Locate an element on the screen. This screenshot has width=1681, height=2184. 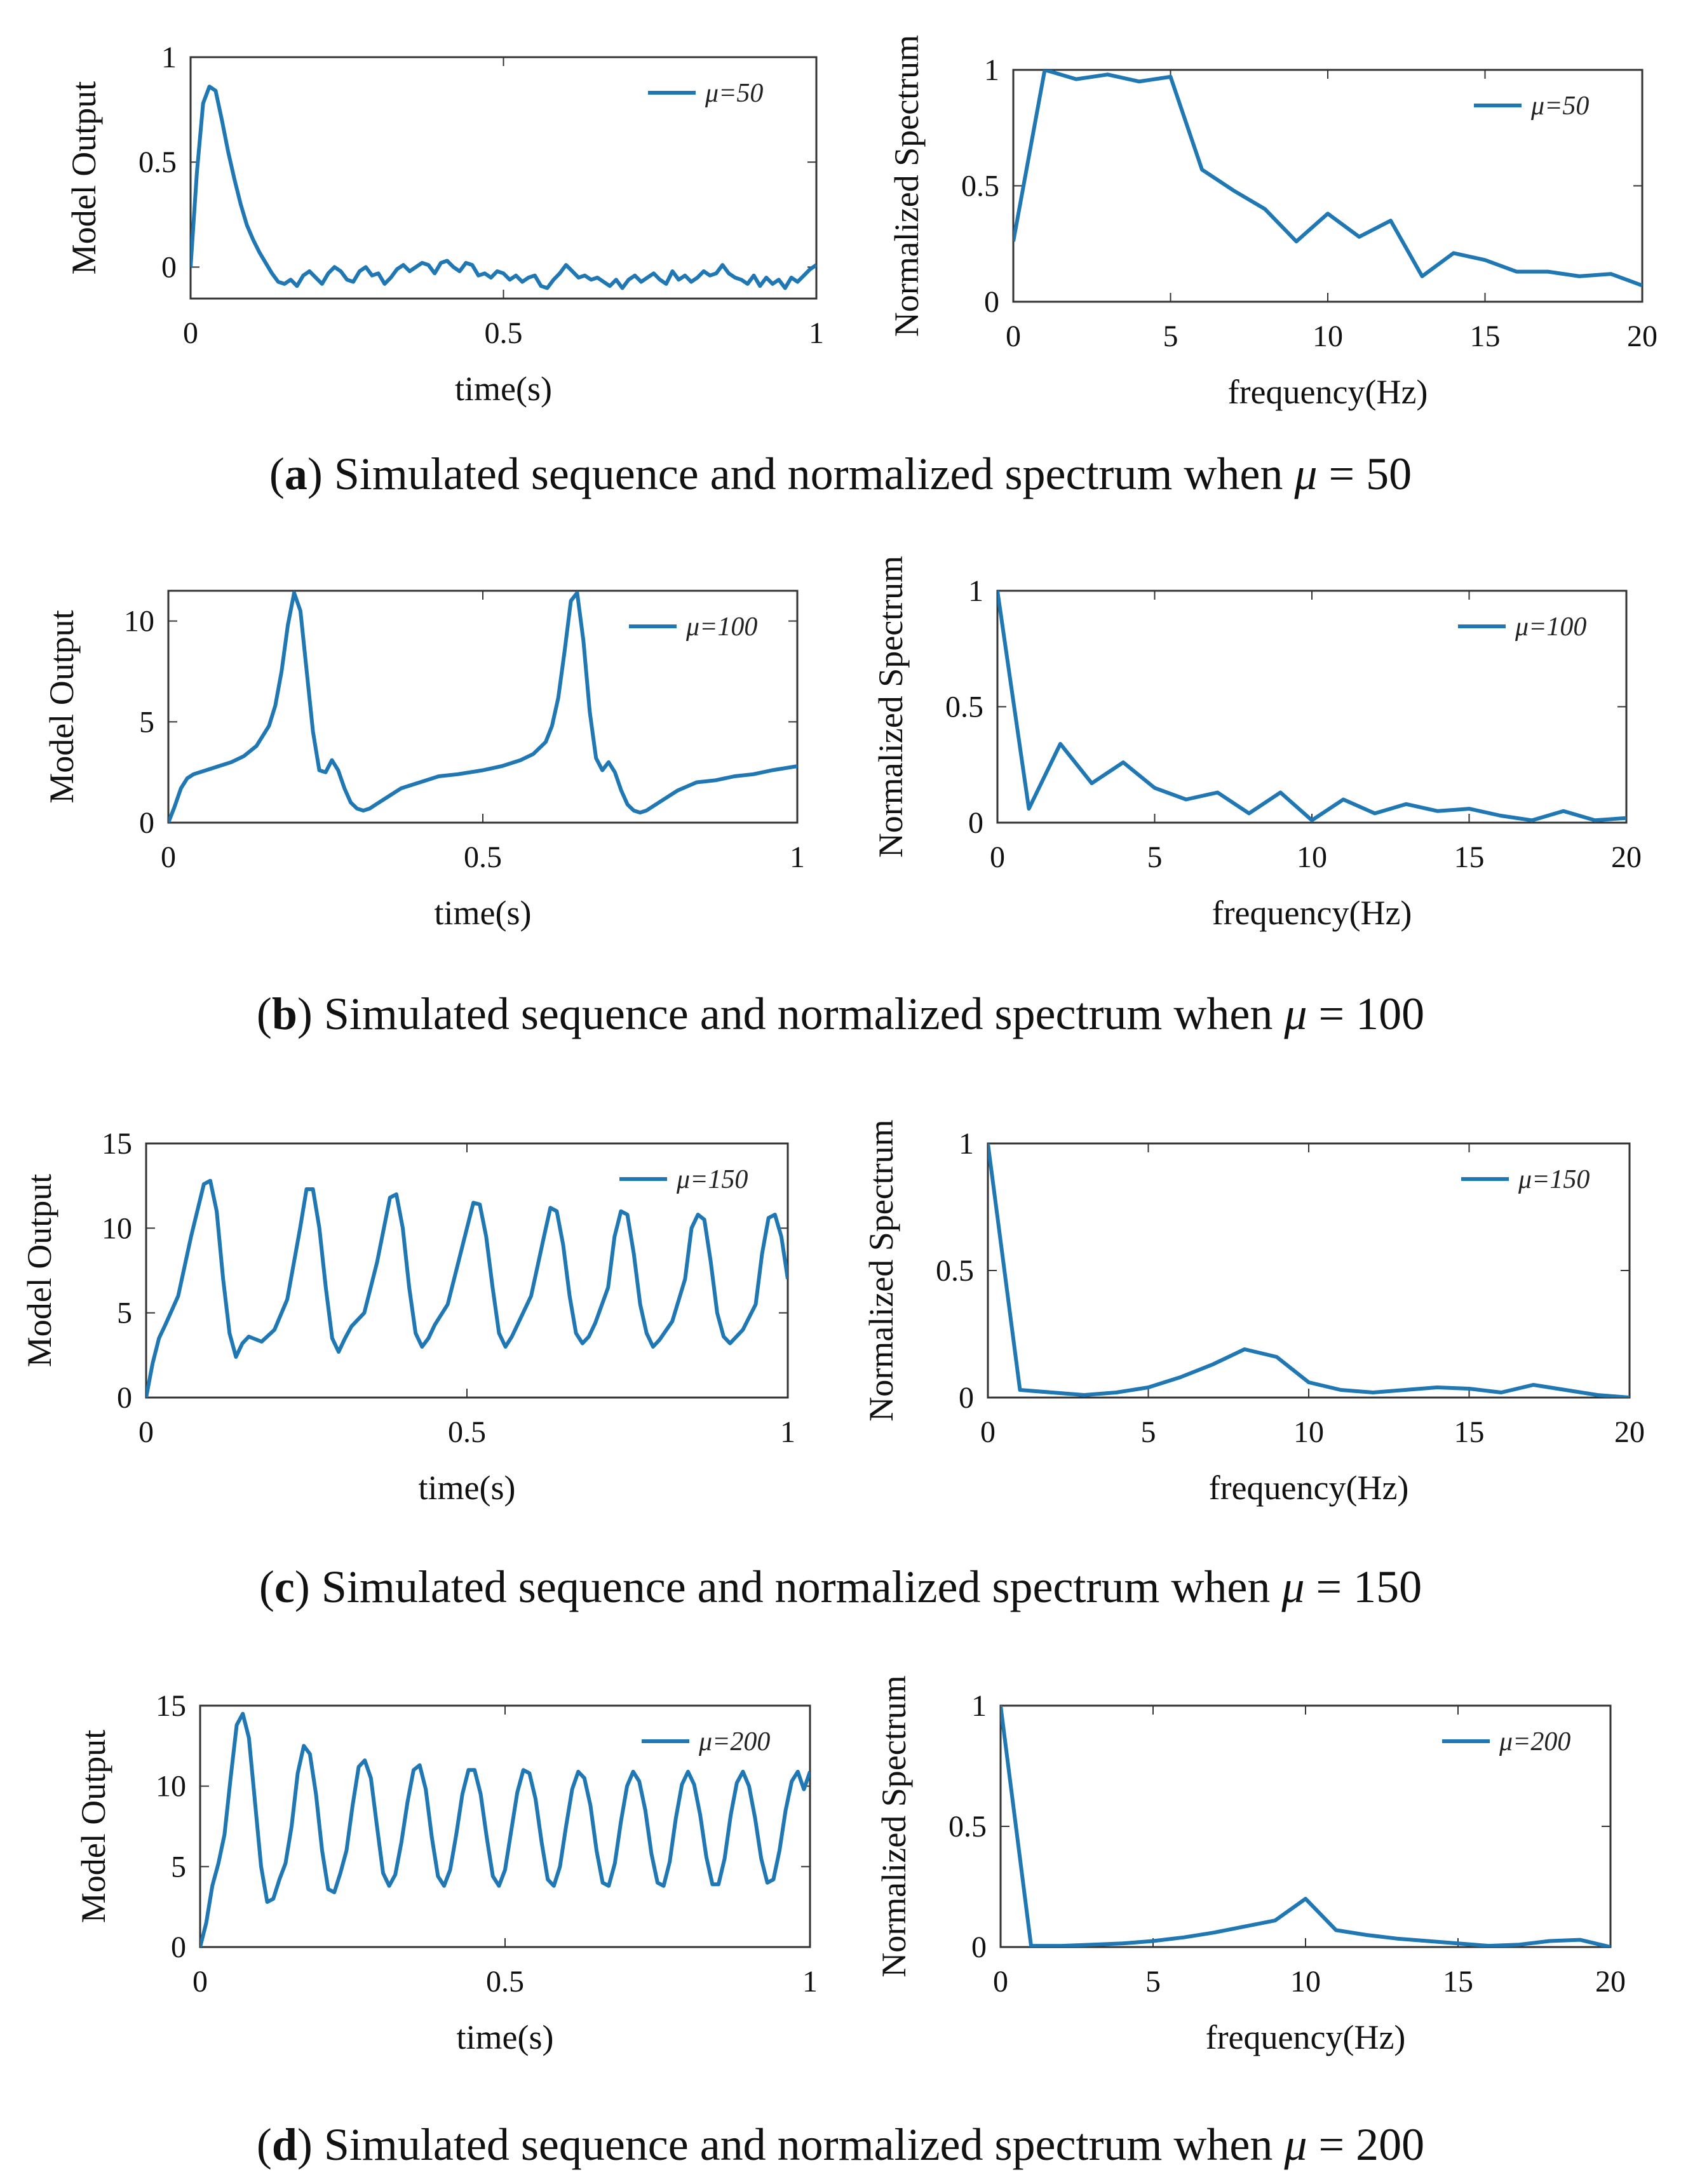
chart-a-time: 0 0.5 1 0 0.5 1 time(s) Model Output μ=50 is located at coordinates (444, 224).